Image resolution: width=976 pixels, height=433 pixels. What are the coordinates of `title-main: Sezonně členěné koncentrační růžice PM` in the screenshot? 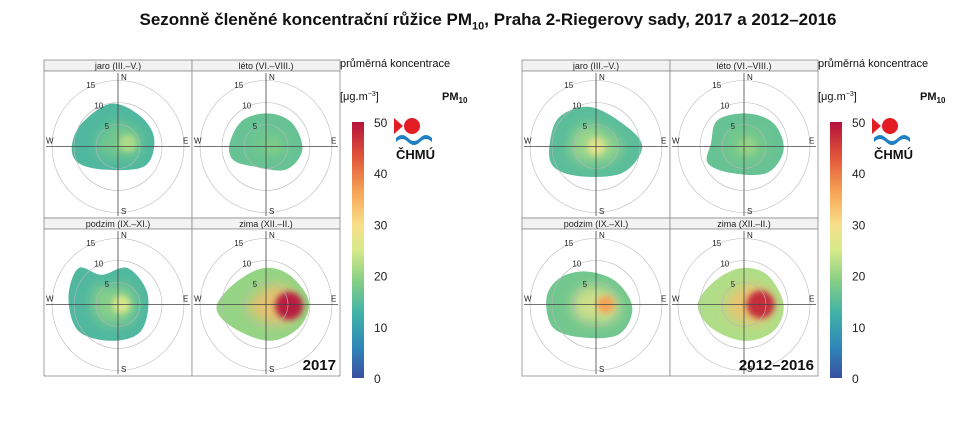 It's located at (306, 19).